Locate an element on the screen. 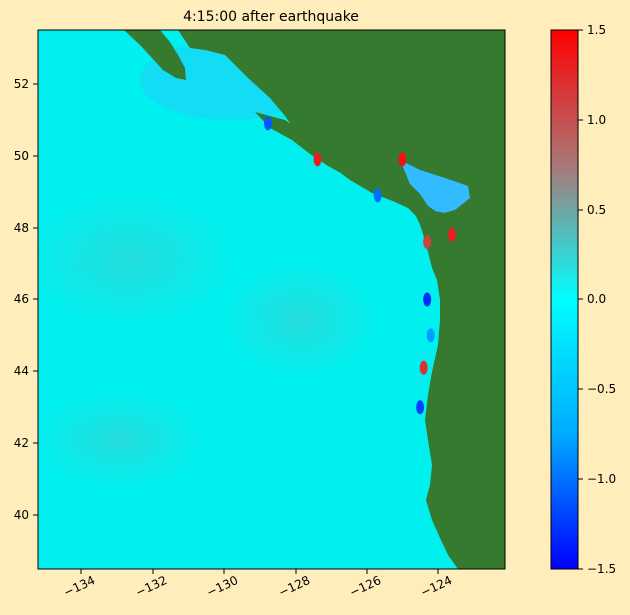  x-tick-label: −130 is located at coordinates (222, 586).